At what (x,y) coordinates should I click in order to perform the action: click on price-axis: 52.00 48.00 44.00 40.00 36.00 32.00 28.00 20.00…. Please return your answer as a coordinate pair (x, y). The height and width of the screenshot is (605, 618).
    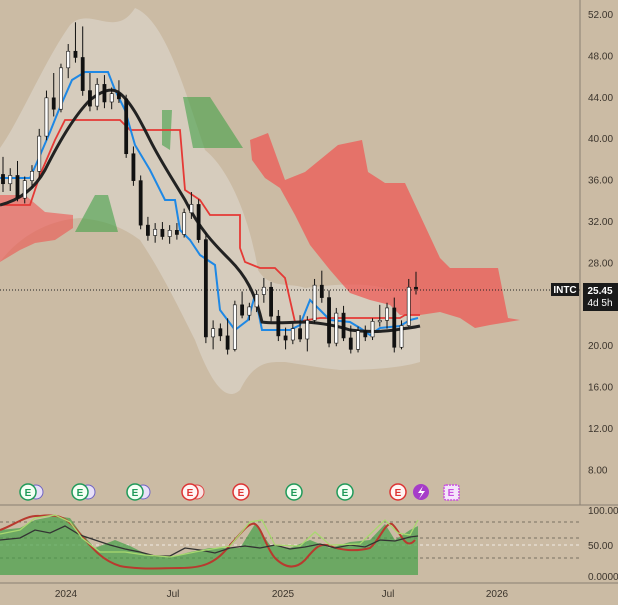
    Looking at the image, I should click on (584, 252).